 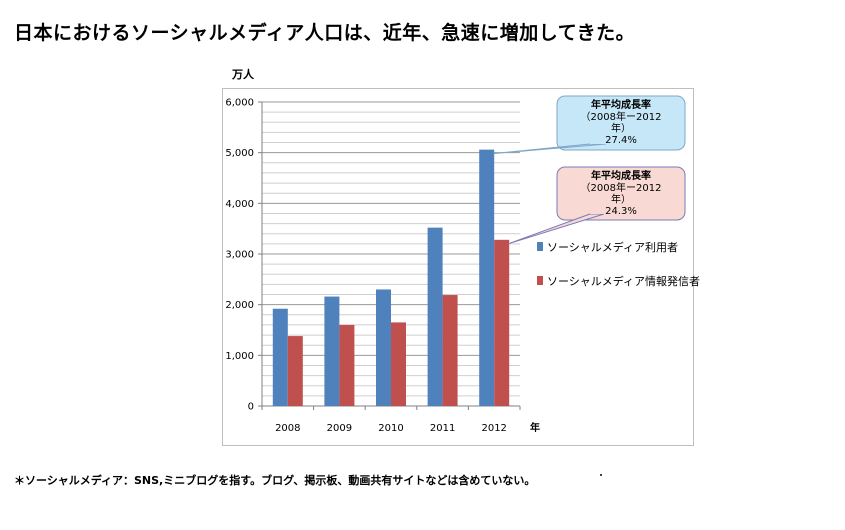 I want to click on callout-line: 27.4%, so click(x=621, y=140).